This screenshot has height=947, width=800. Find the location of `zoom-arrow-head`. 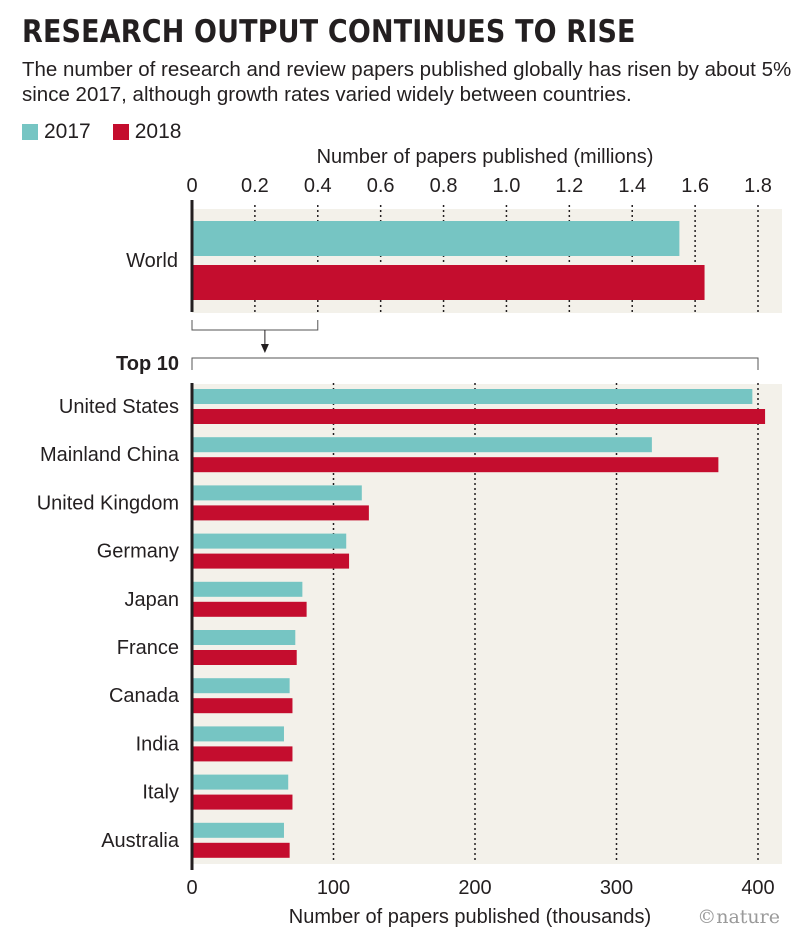

zoom-arrow-head is located at coordinates (264, 348).